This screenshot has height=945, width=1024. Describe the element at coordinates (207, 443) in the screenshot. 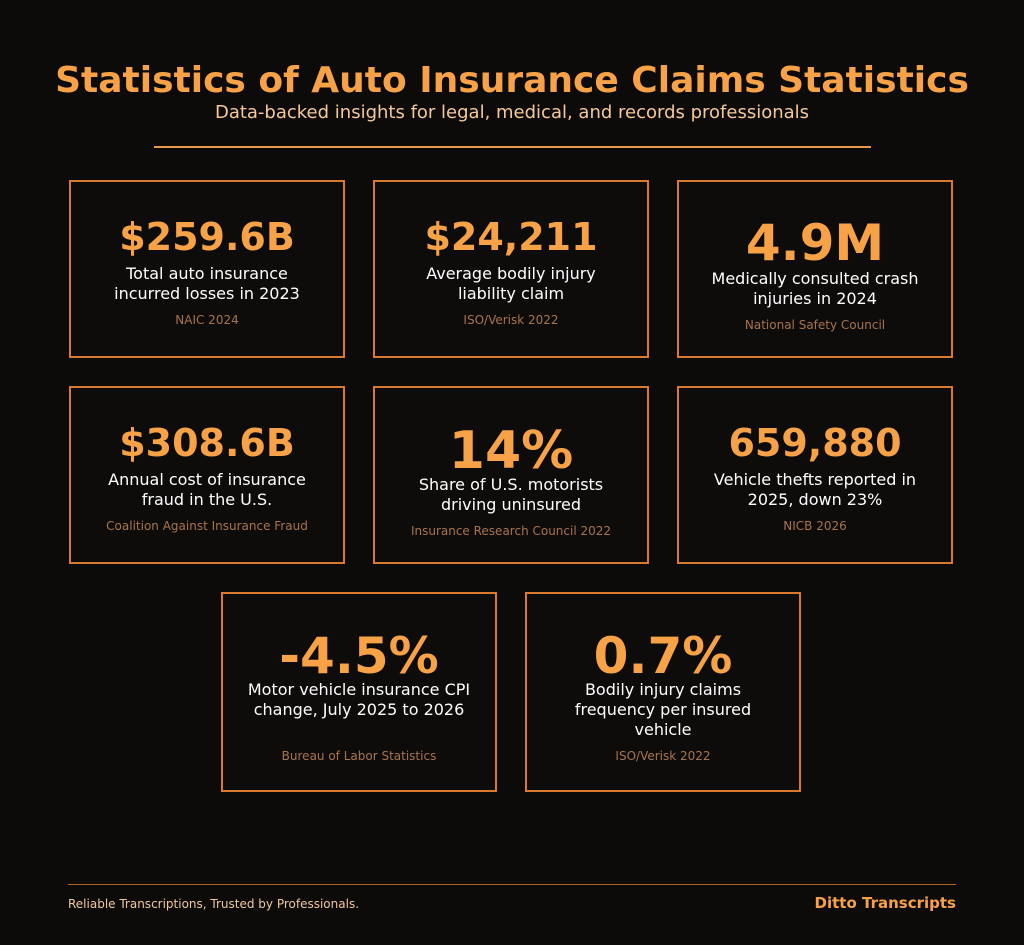

I see `stat-value: $308.6B` at that location.